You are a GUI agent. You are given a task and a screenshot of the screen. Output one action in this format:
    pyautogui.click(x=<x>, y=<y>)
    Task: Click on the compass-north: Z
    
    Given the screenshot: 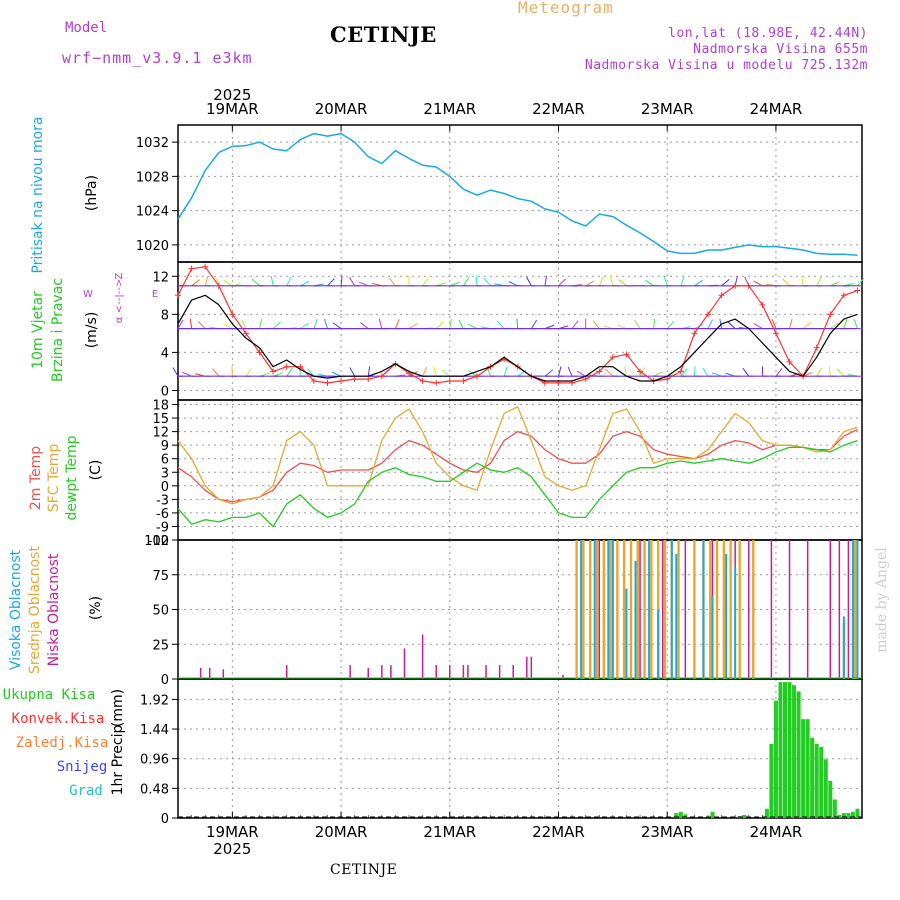 What is the action you would take?
    pyautogui.click(x=119, y=275)
    